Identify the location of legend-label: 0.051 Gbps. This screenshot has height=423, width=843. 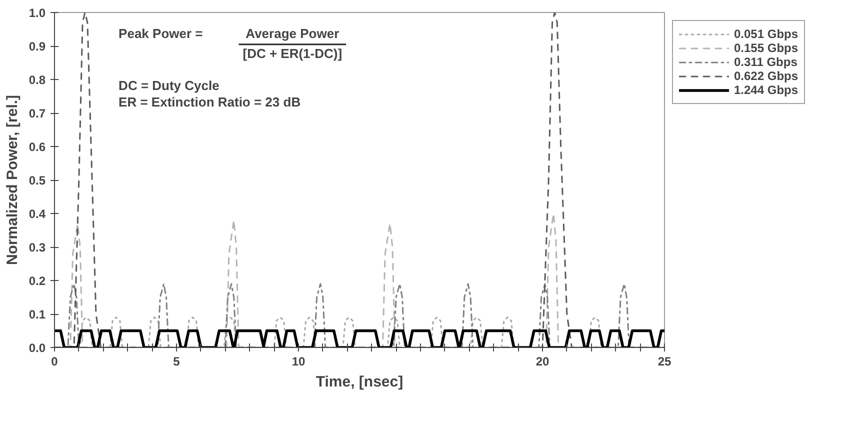
(766, 34).